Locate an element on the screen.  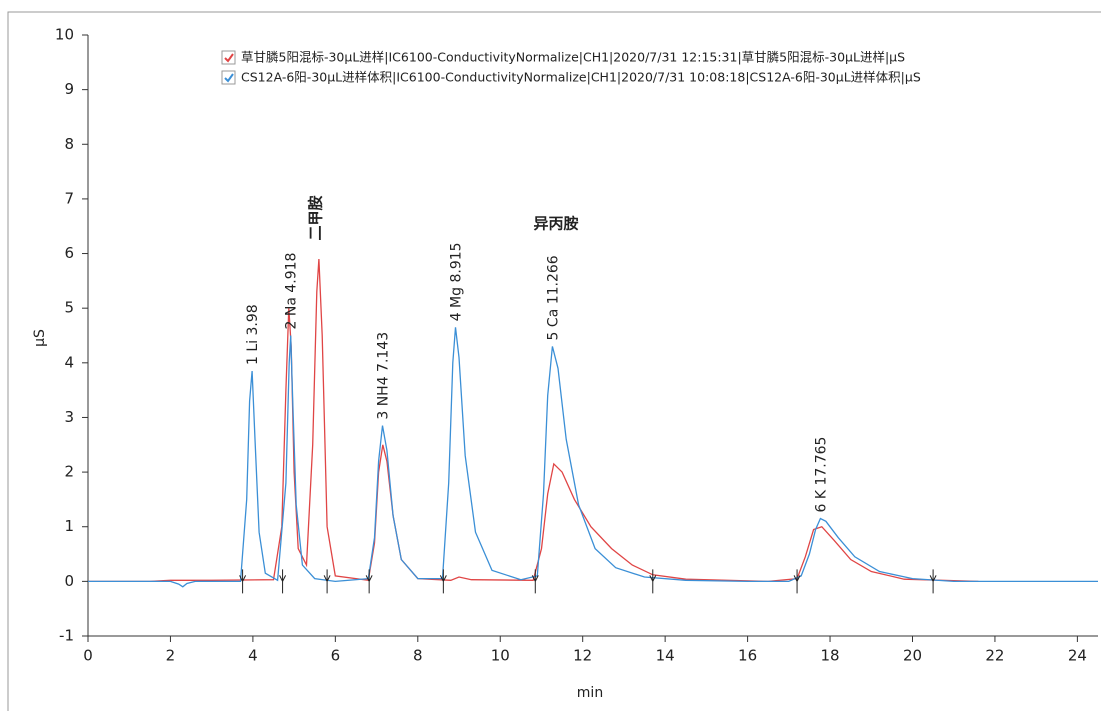
y-tick-label: 10 is located at coordinates (64, 35).